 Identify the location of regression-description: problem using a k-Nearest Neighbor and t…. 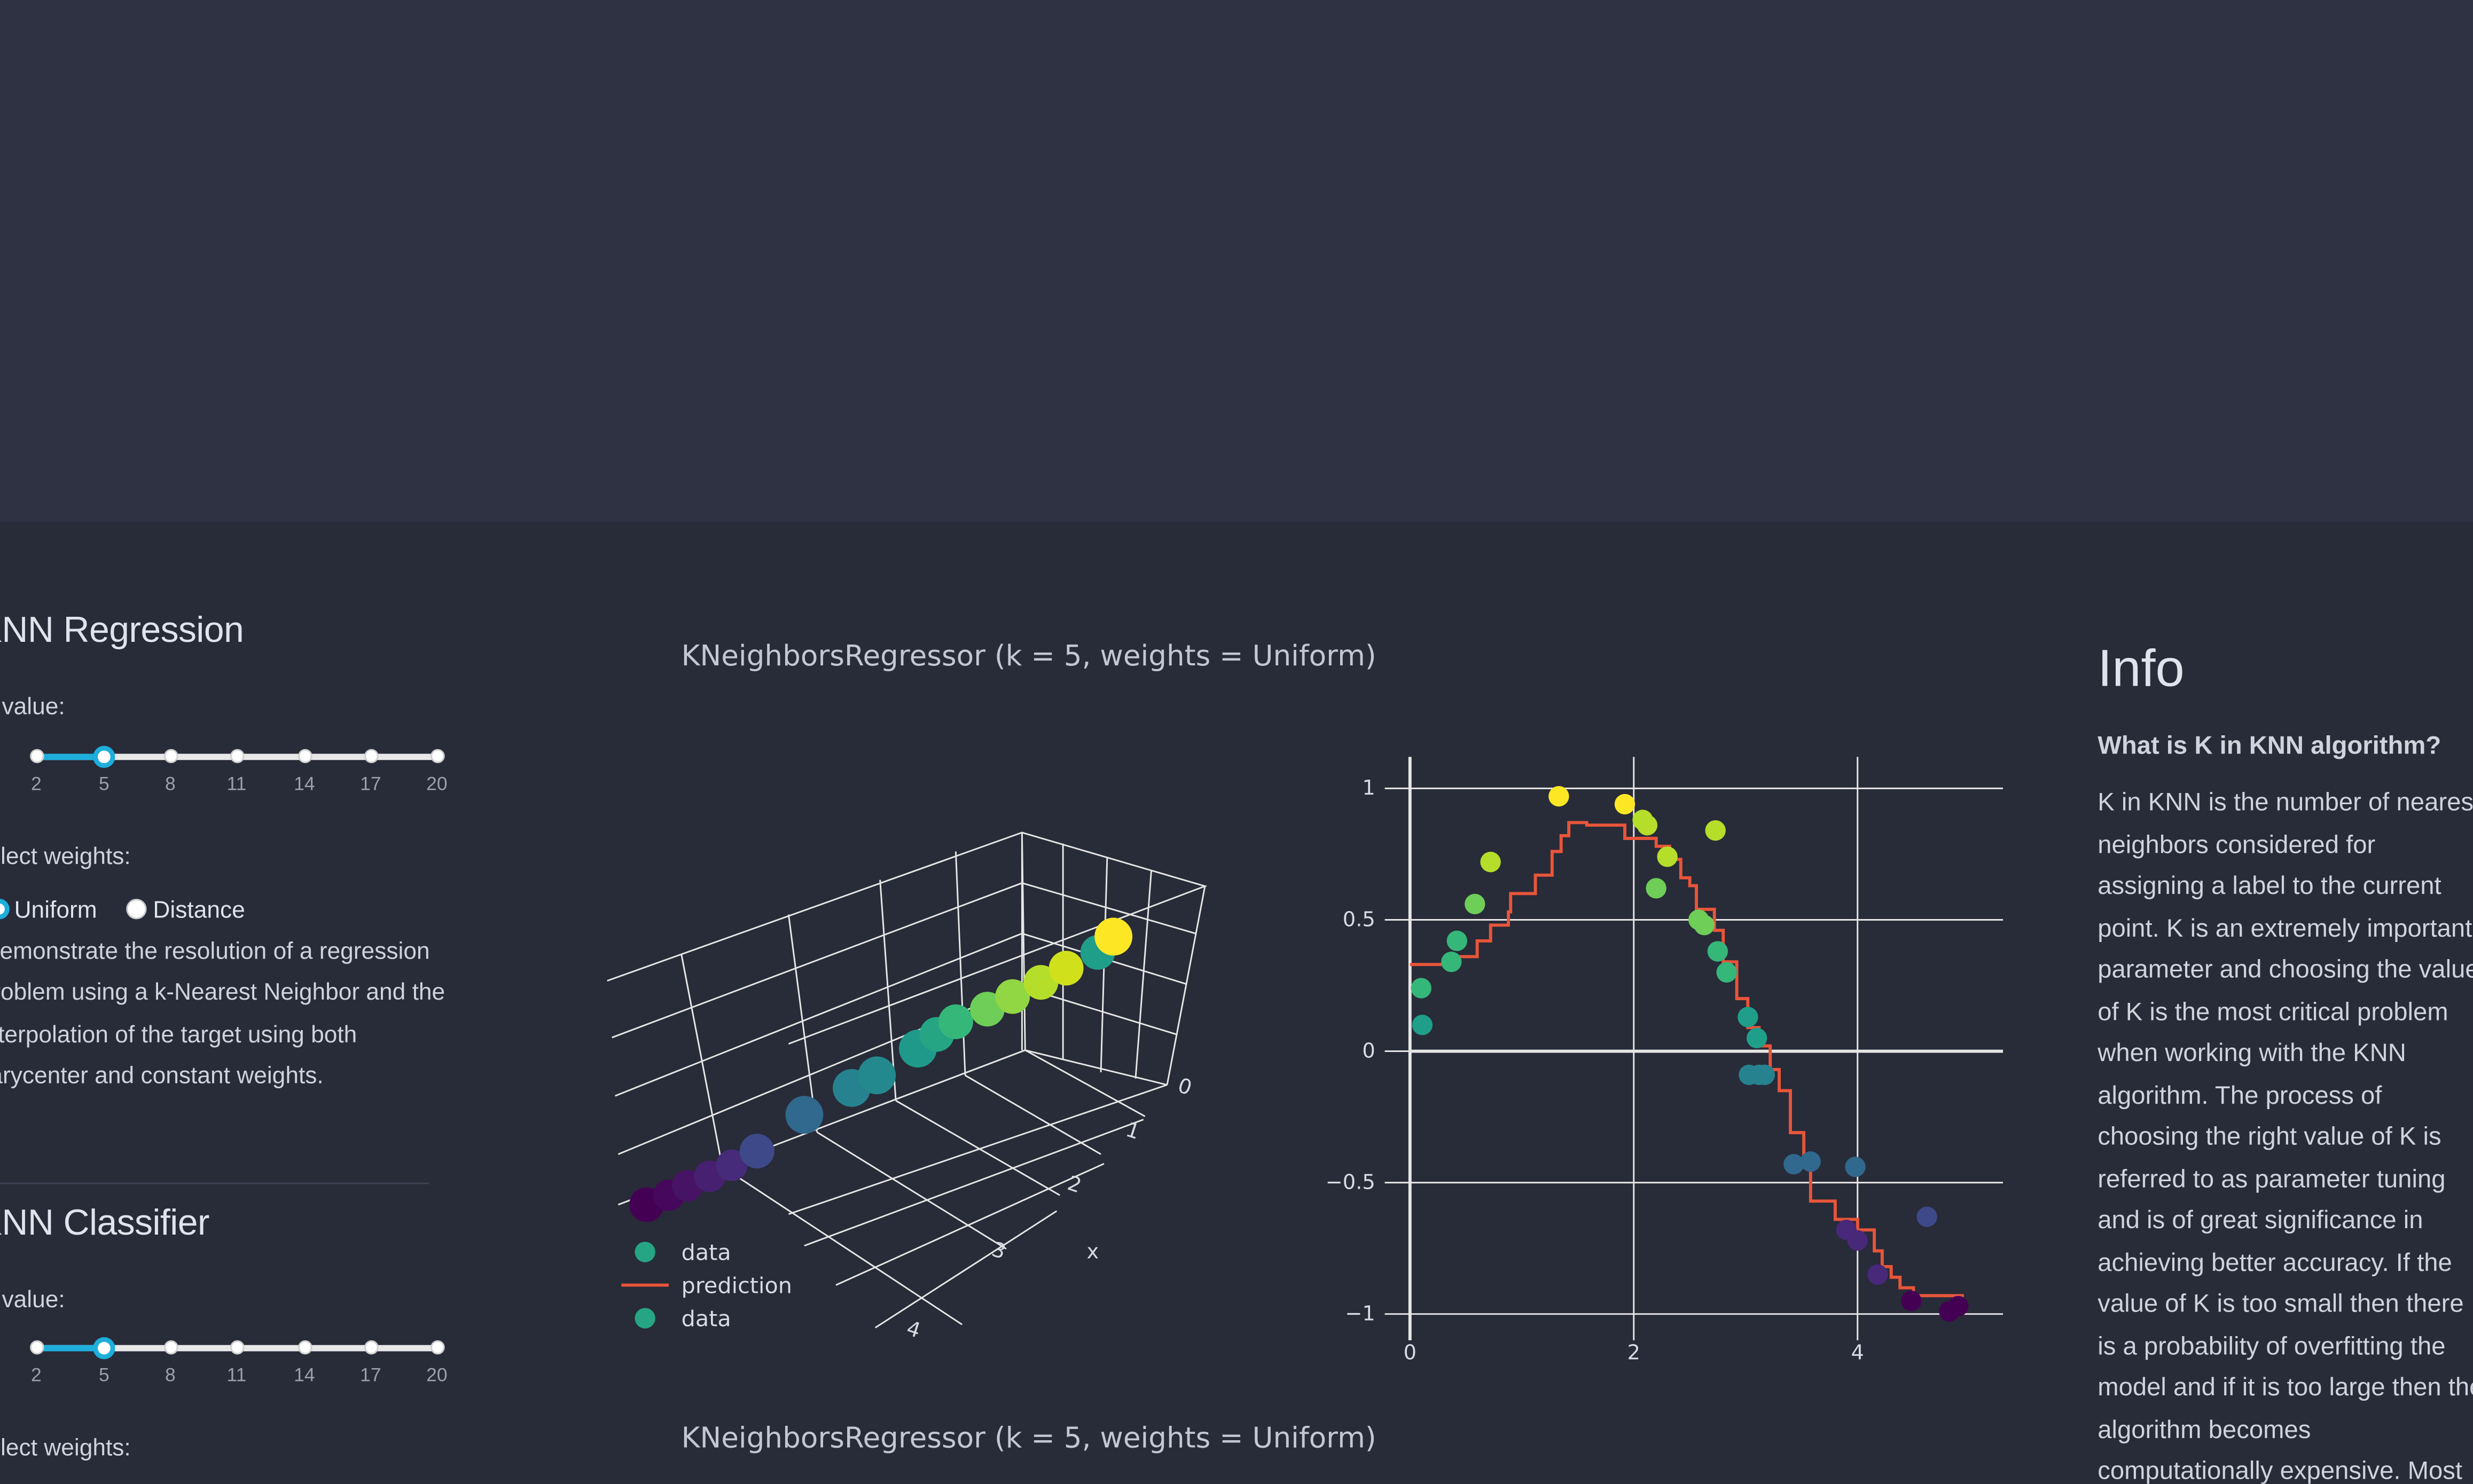
(222, 994).